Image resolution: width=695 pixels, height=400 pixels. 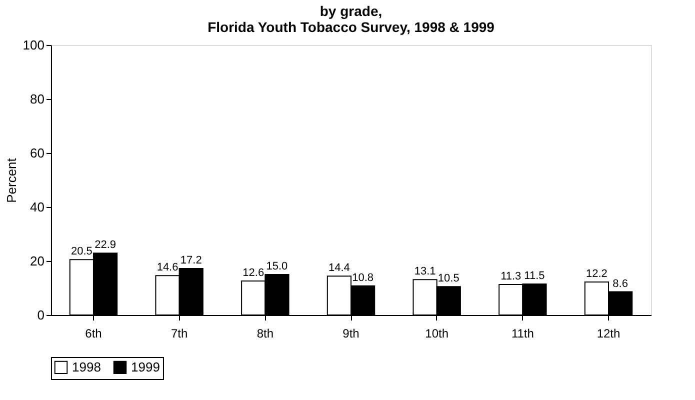 What do you see at coordinates (265, 333) in the screenshot?
I see `x-tick-label: 8th` at bounding box center [265, 333].